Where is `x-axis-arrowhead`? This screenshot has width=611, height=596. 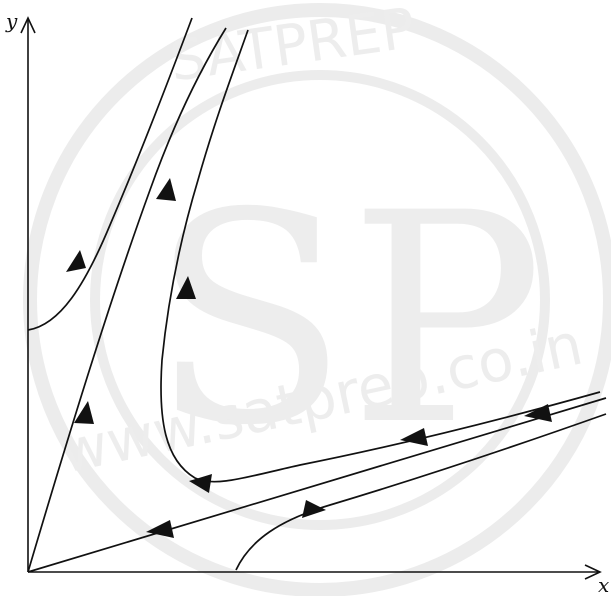
x-axis-arrowhead is located at coordinates (593, 572).